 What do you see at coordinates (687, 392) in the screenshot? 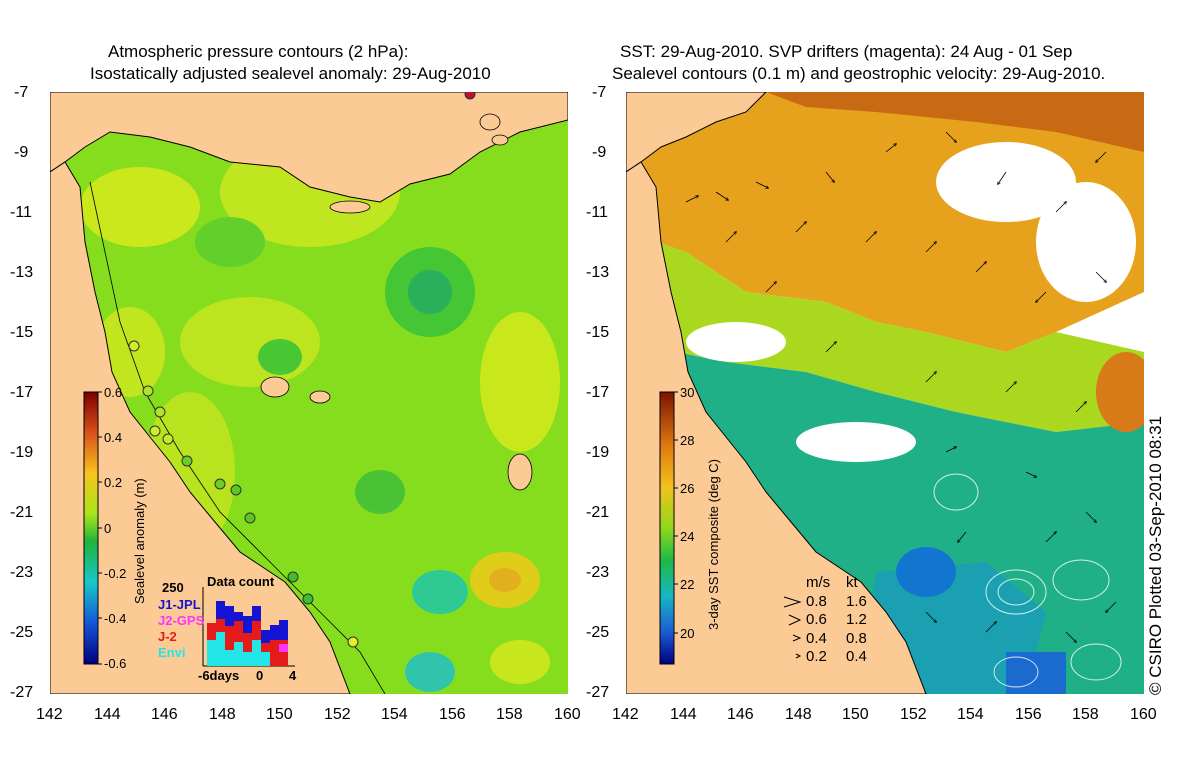
I see `sst-colorbar-tick: 30` at bounding box center [687, 392].